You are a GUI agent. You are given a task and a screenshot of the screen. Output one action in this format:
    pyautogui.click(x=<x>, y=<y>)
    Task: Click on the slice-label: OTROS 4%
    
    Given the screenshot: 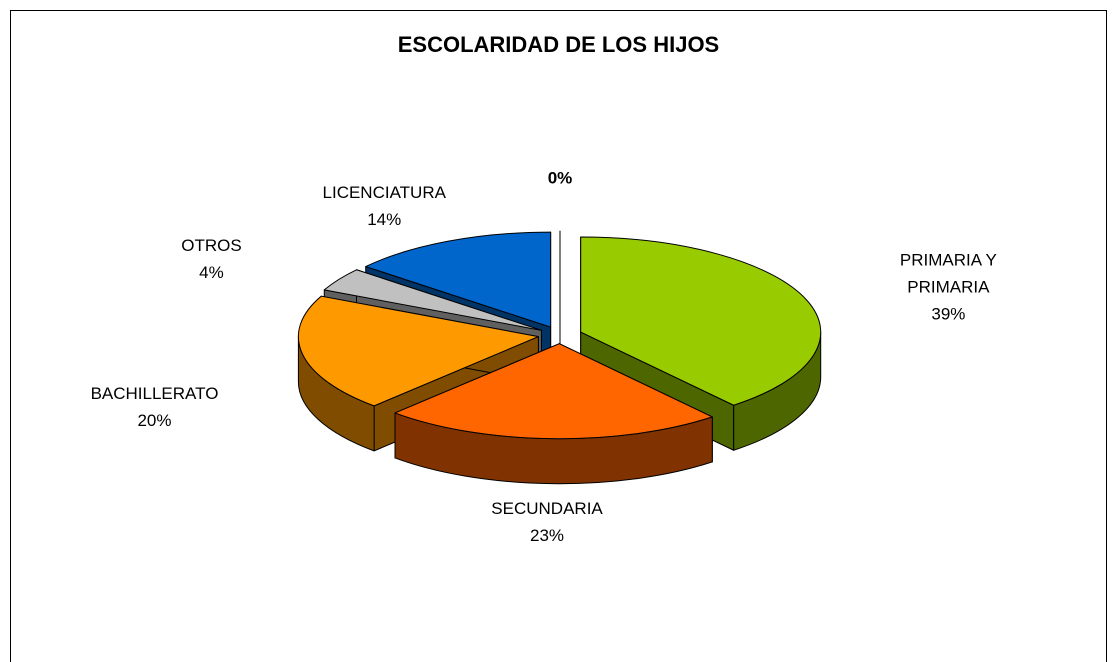 What is the action you would take?
    pyautogui.click(x=211, y=259)
    